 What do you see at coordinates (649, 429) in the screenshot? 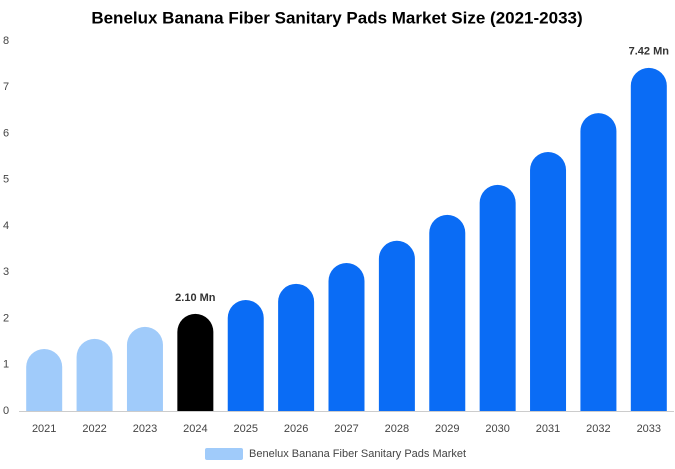
I see `x-tick-label: 2033` at bounding box center [649, 429].